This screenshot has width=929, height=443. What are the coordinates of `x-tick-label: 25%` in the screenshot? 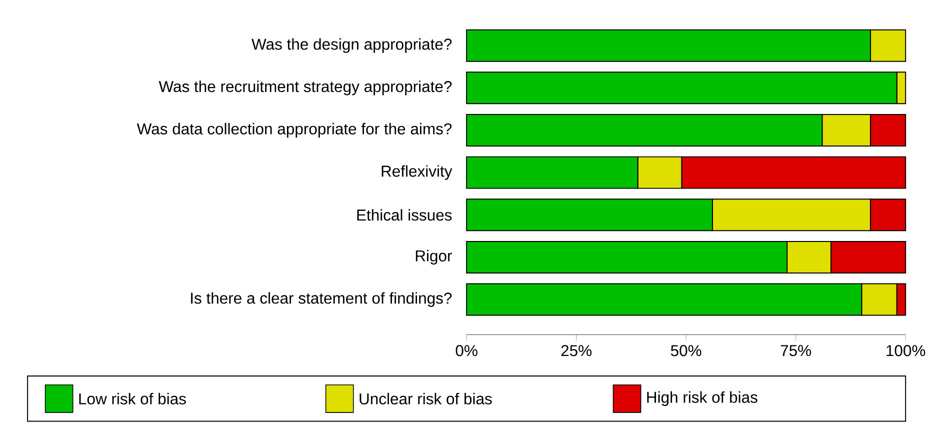 It's located at (576, 350).